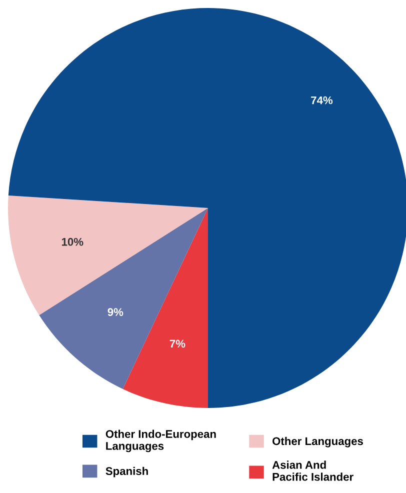 The height and width of the screenshot is (493, 406). What do you see at coordinates (317, 442) in the screenshot?
I see `legend-label: Other Languages` at bounding box center [317, 442].